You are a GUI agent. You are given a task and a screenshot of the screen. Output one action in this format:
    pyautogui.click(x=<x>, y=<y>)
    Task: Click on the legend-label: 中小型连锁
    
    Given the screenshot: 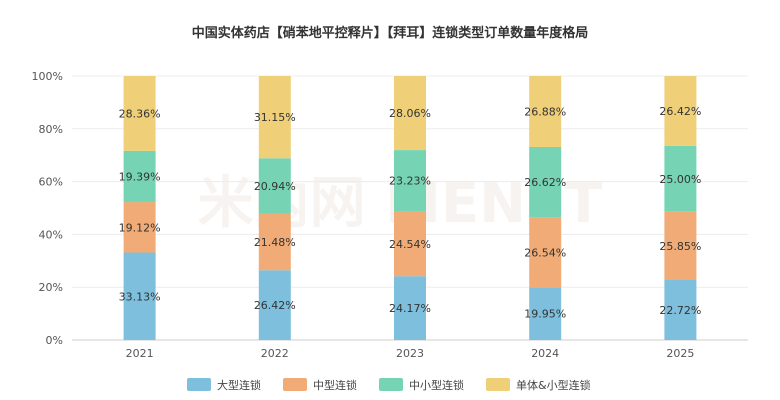 What is the action you would take?
    pyautogui.click(x=436, y=385)
    